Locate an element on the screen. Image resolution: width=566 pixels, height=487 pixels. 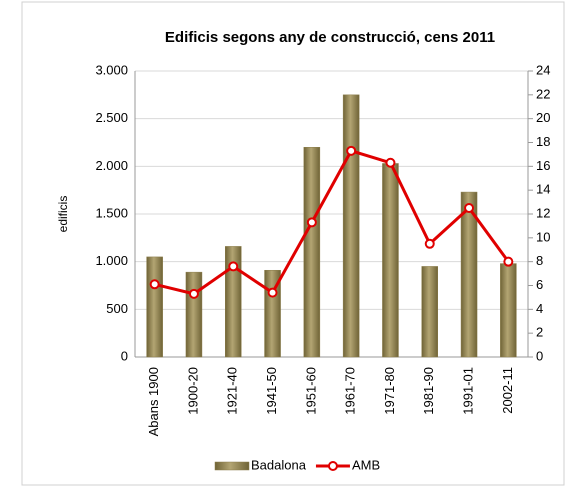
y2-tick-label: 2 is located at coordinates (539, 332).